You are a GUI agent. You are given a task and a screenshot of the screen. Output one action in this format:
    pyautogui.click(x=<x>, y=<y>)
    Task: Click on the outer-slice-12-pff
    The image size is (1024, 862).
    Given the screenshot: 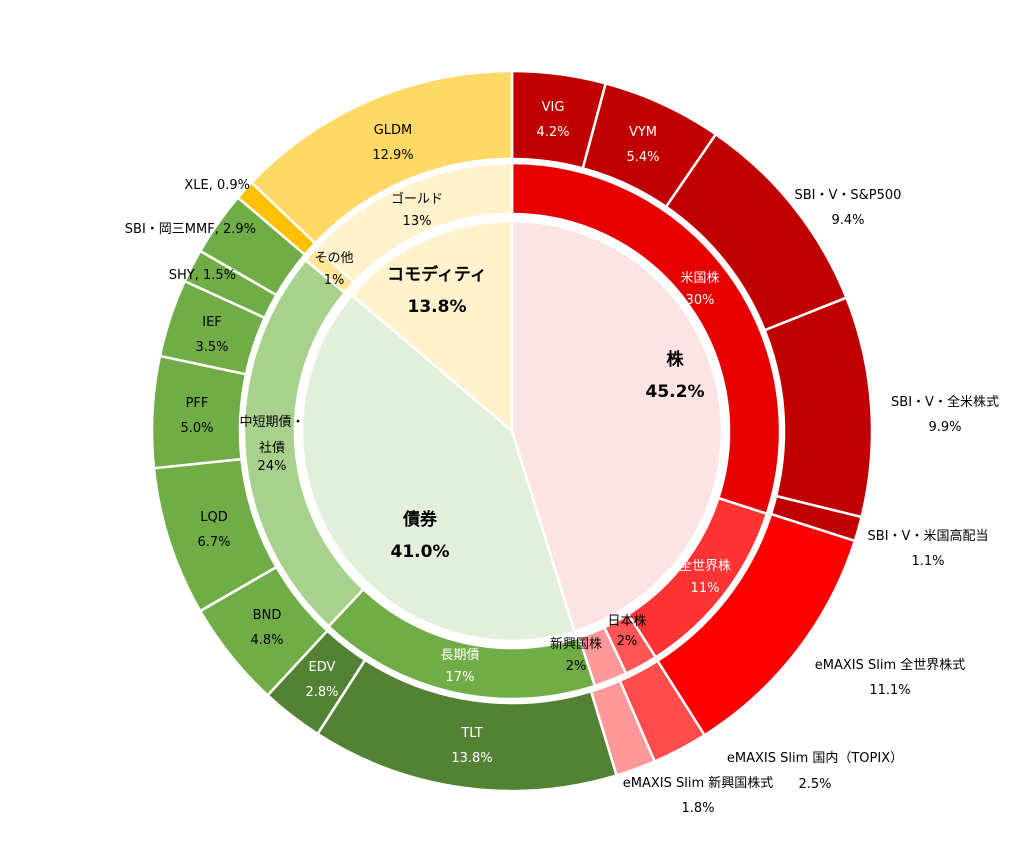 What is the action you would take?
    pyautogui.click(x=199, y=412)
    